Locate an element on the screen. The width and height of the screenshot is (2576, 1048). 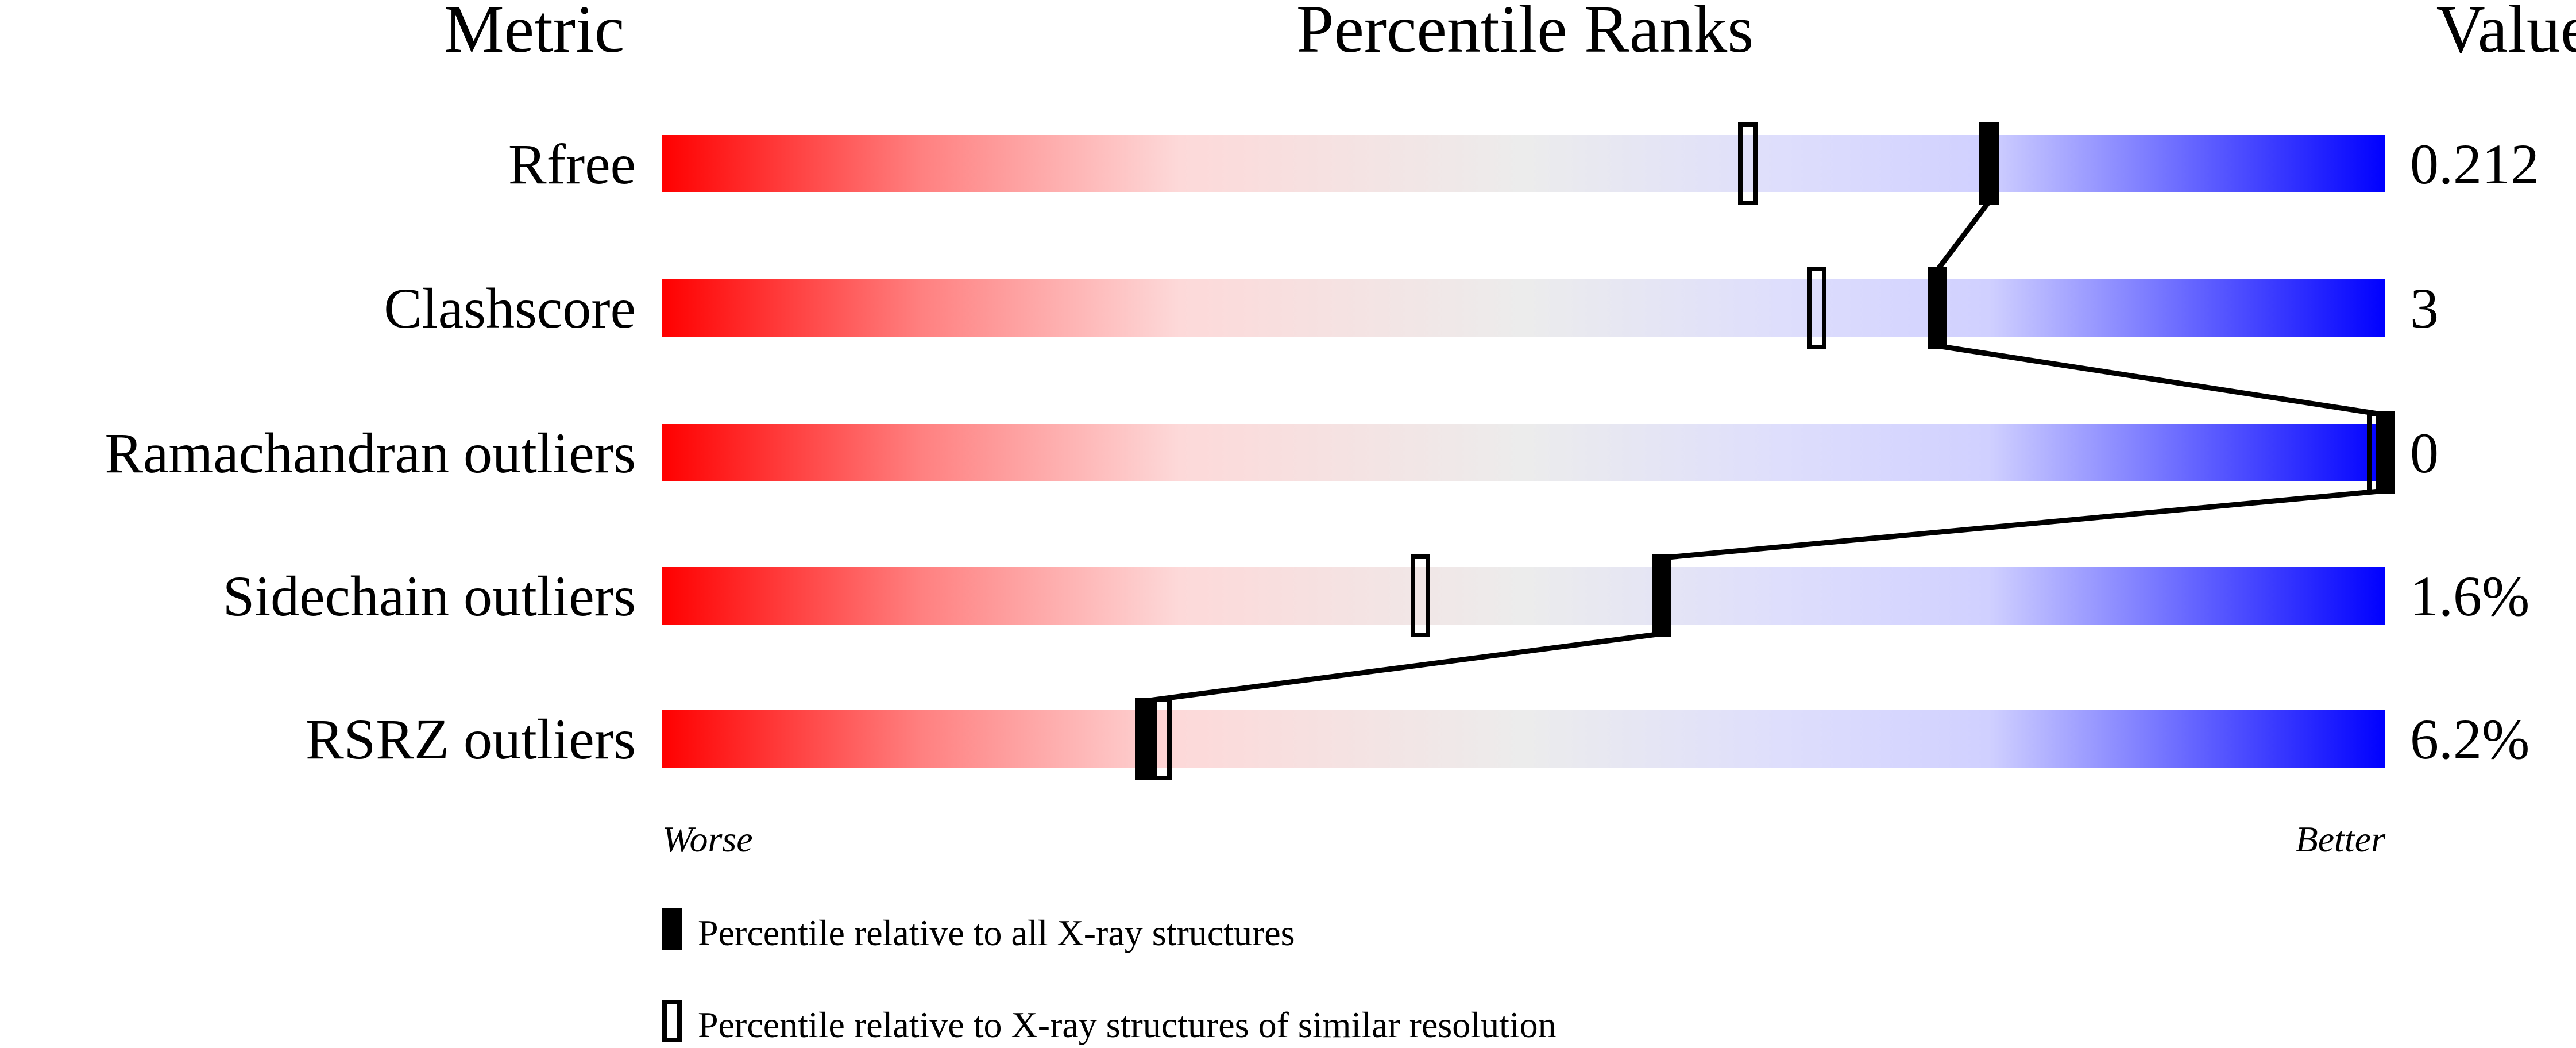
header-metric: Metric is located at coordinates (534, 33).